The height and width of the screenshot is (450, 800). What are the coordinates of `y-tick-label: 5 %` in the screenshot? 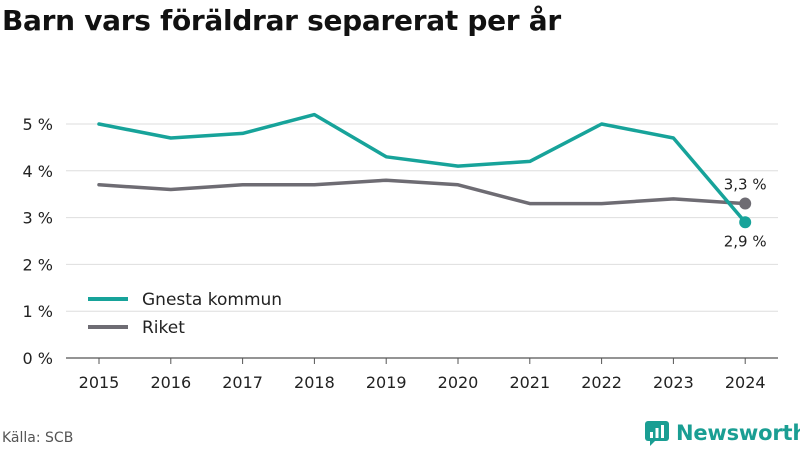 It's located at (38, 124).